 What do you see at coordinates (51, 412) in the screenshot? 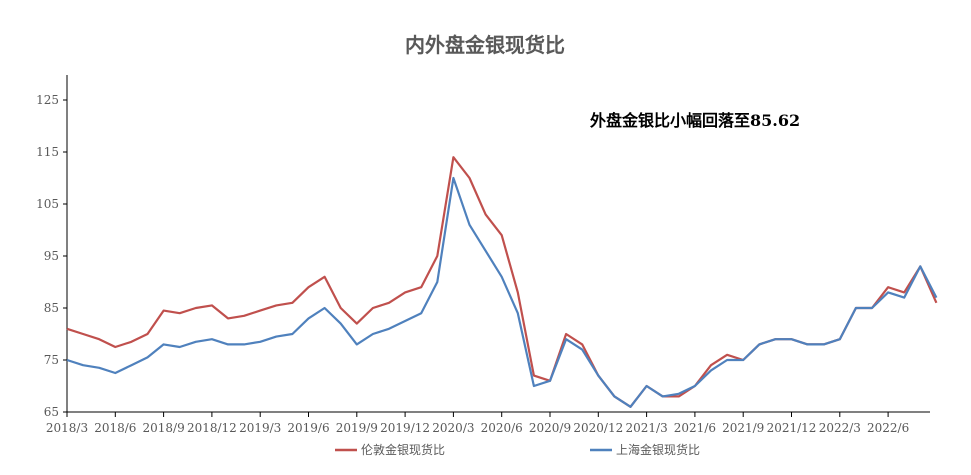
I see `y-tick-label: 65` at bounding box center [51, 412].